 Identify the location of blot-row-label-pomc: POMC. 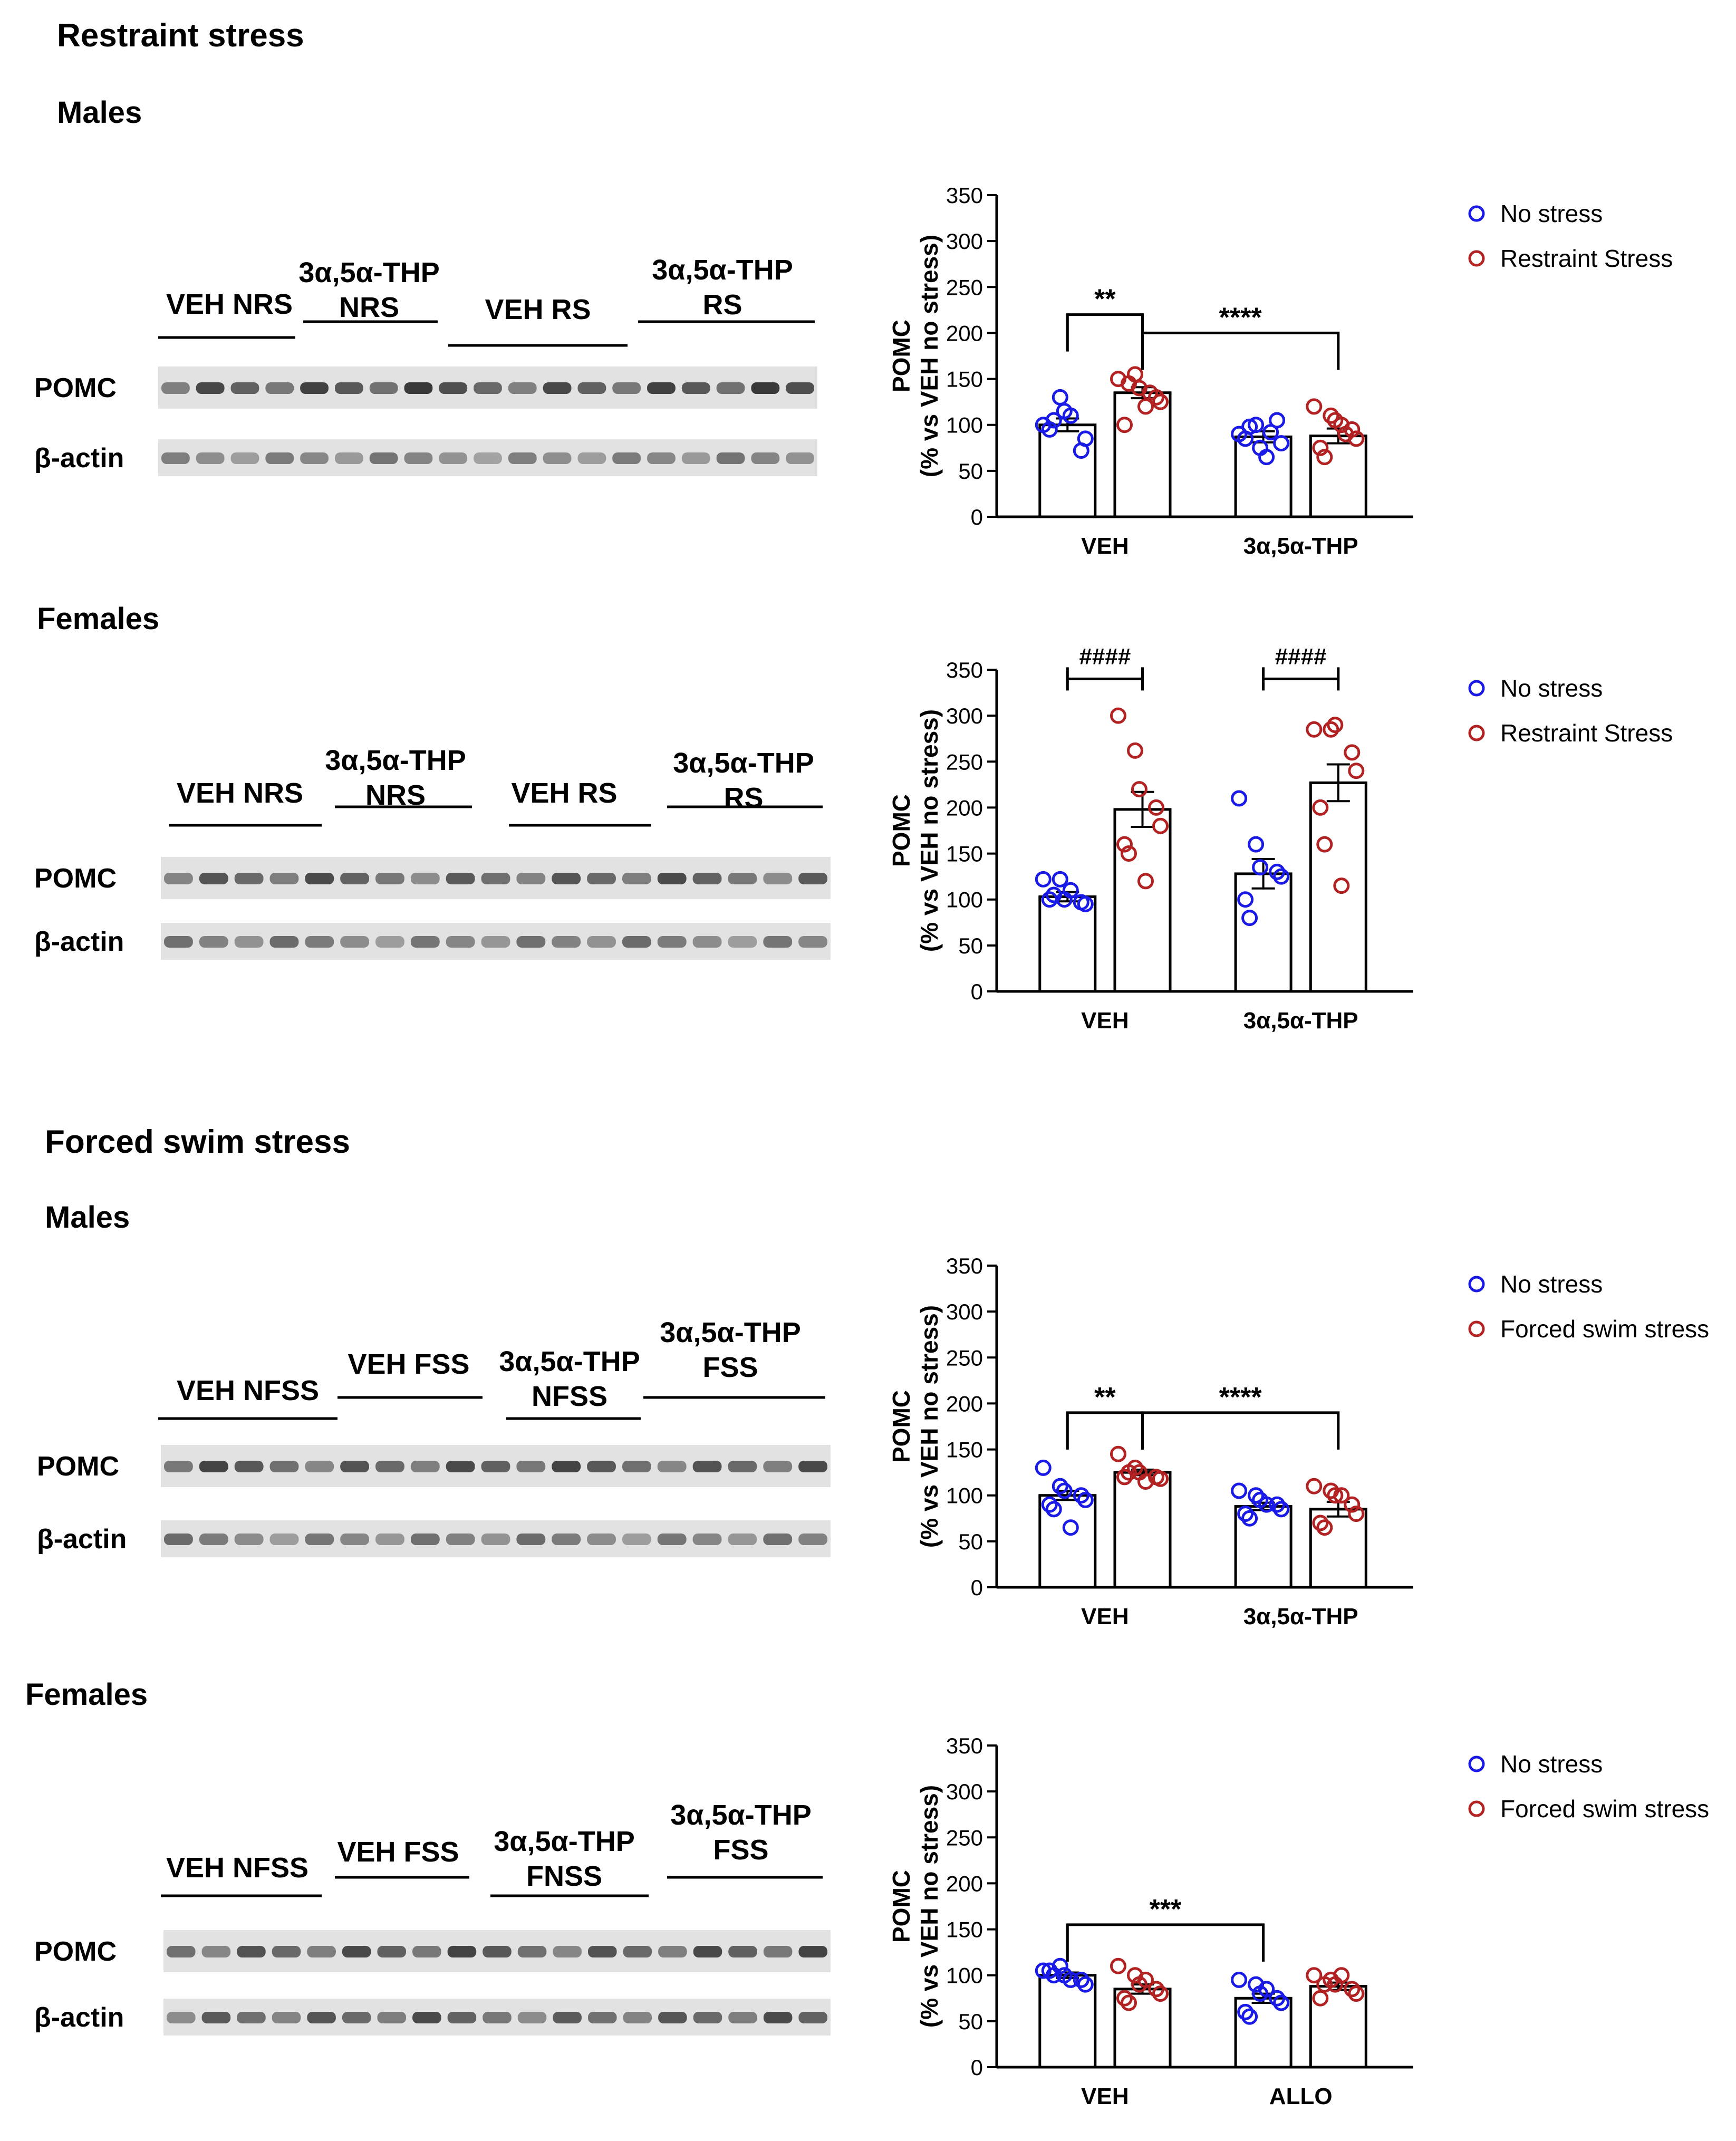
(75, 878).